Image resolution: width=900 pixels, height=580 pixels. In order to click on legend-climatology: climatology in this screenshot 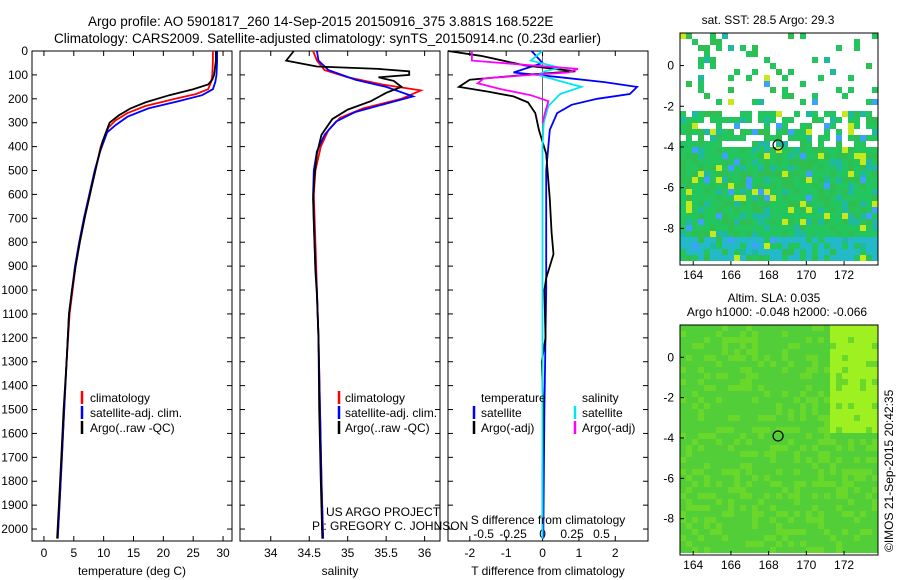, I will do `click(120, 398)`.